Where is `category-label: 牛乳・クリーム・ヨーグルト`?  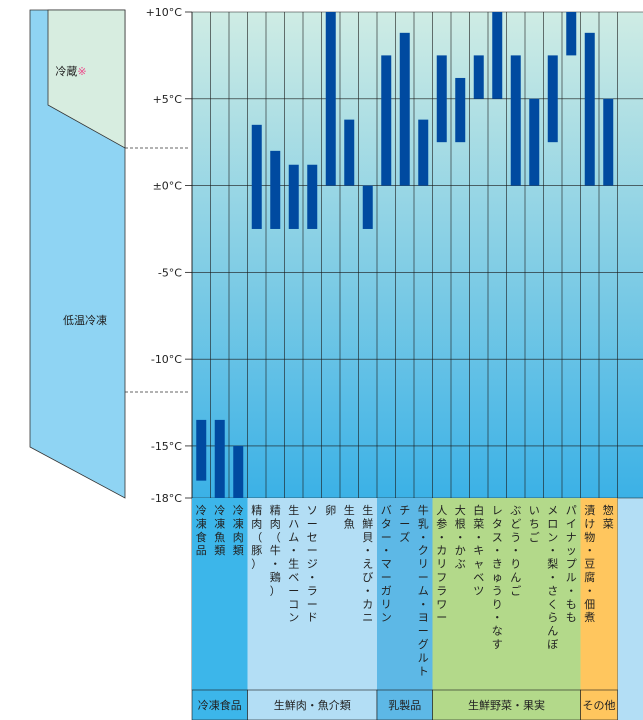 category-label: 牛乳・クリーム・ヨーグルト is located at coordinates (423, 590).